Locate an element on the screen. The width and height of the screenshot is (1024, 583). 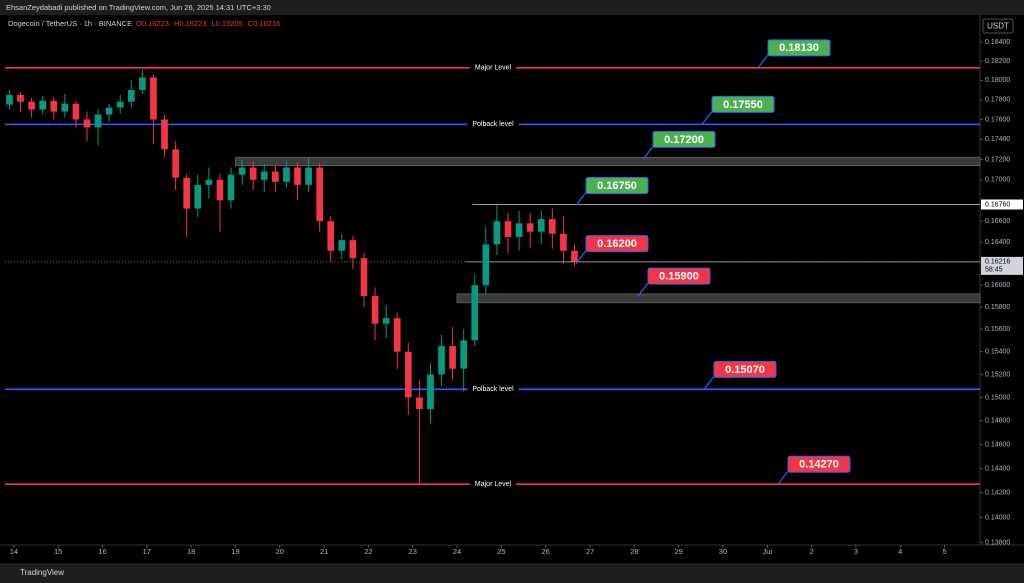
currency: USDT is located at coordinates (998, 26).